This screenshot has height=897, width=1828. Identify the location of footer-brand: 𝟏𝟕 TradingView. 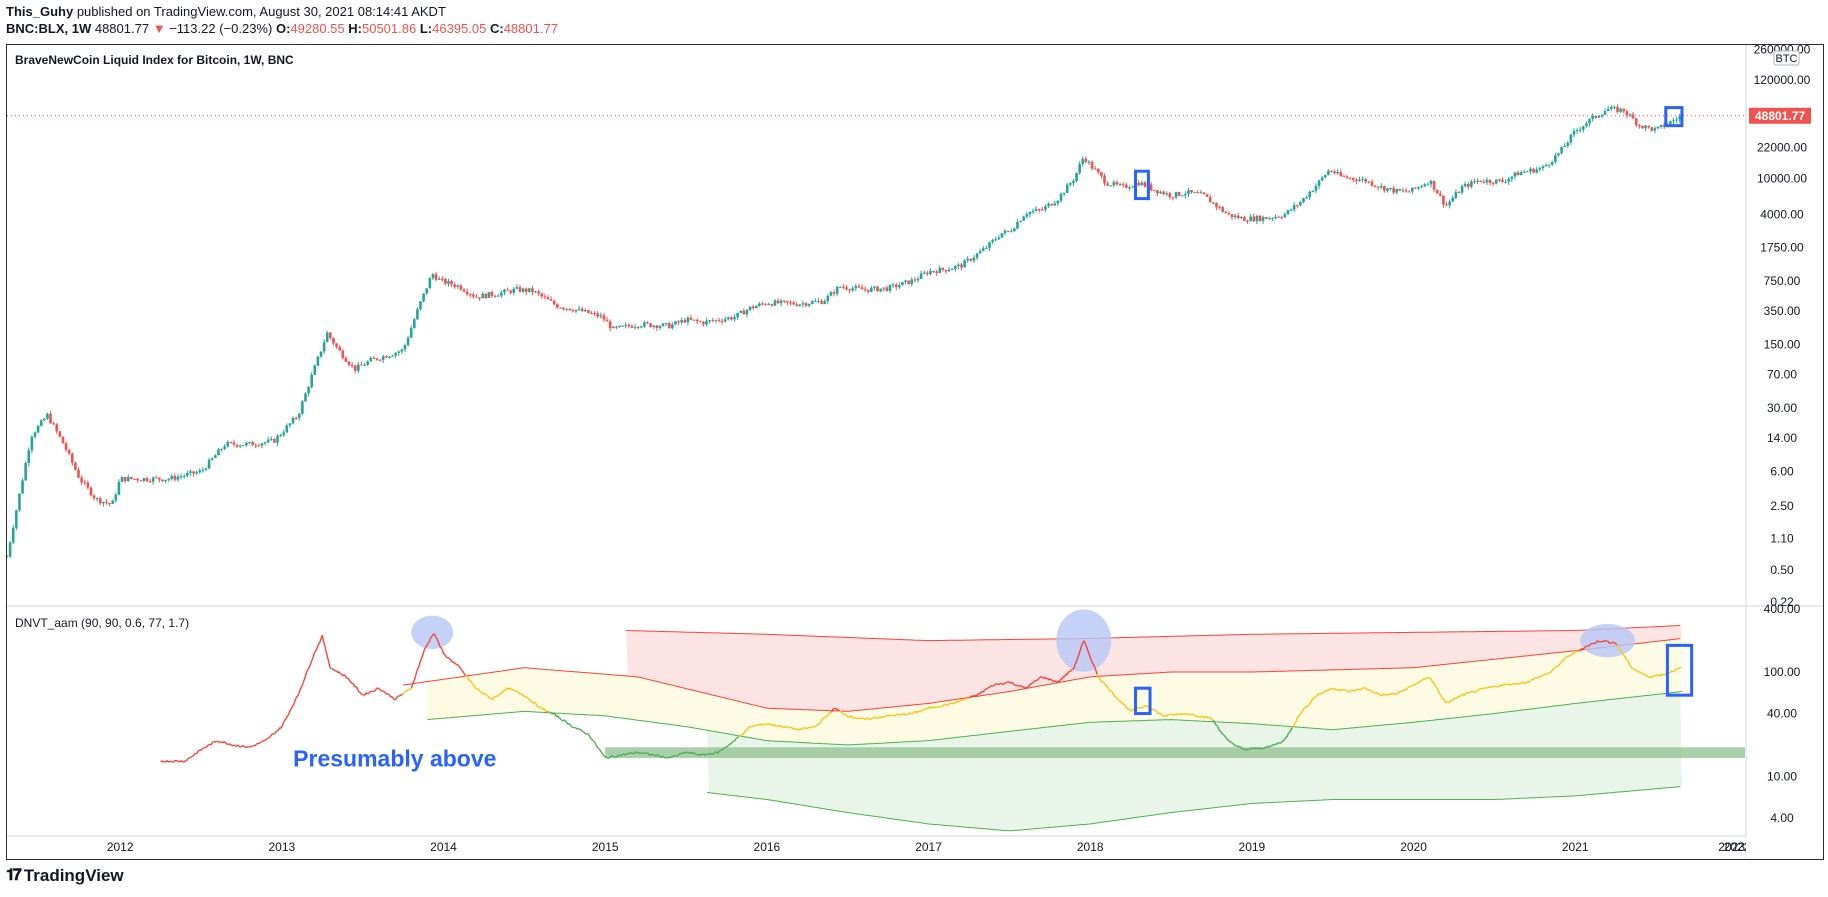
(65, 876).